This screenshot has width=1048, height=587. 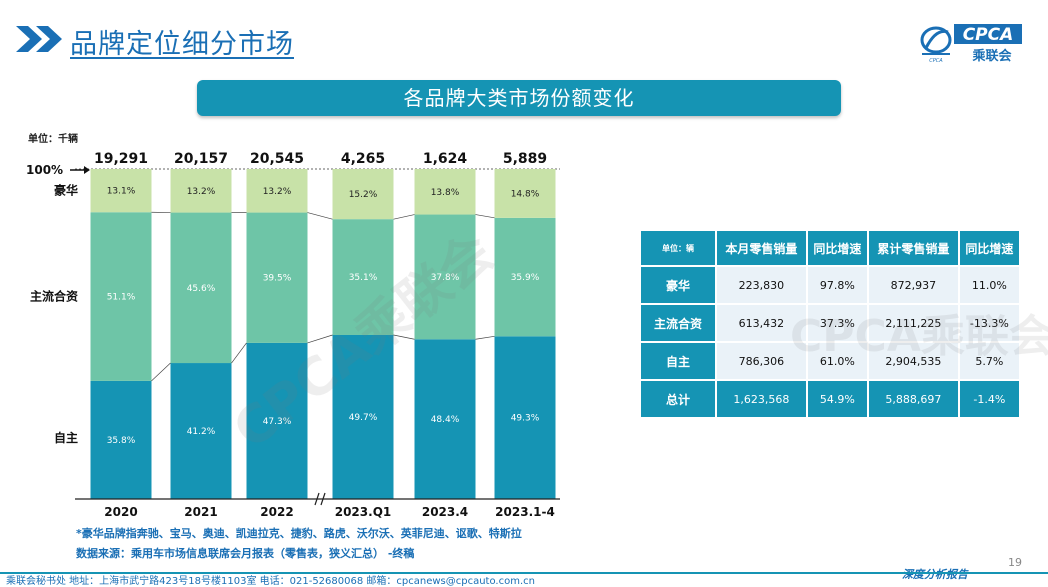 What do you see at coordinates (837, 361) in the screenshot?
I see `table-cell: 61.0%` at bounding box center [837, 361].